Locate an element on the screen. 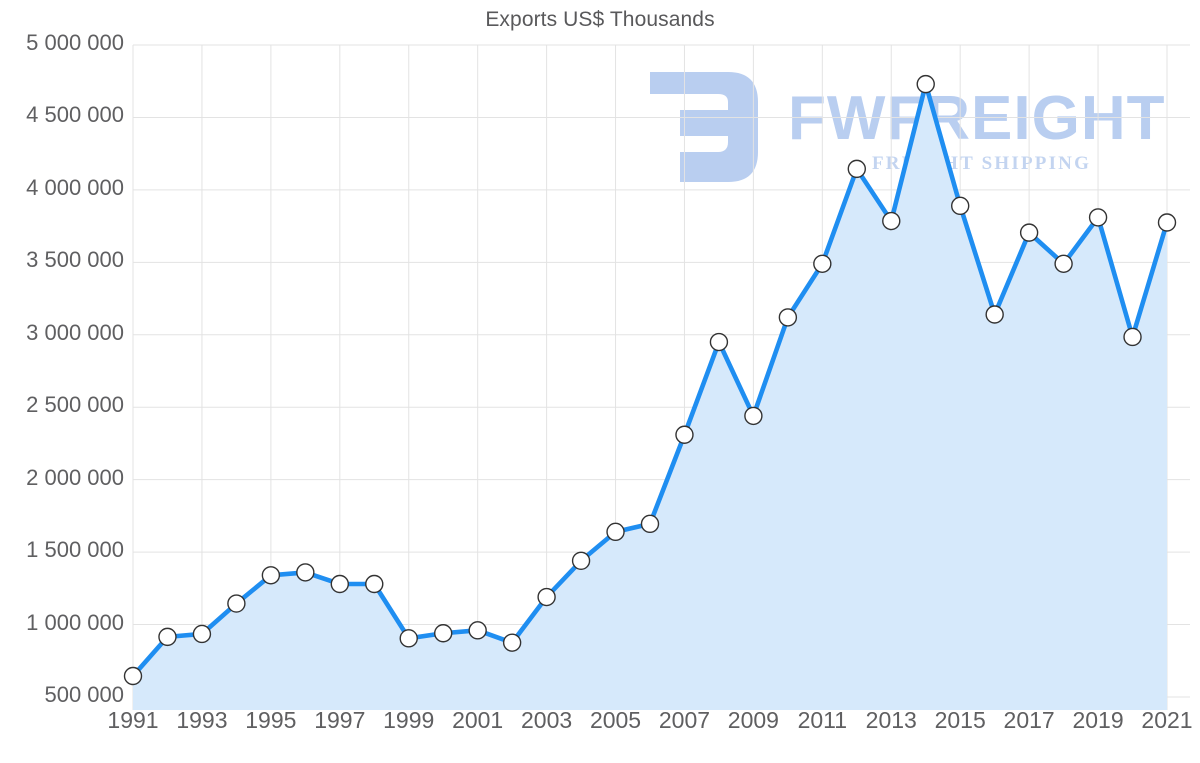 The width and height of the screenshot is (1200, 763). y-axis-tick-label: 1 000 000 is located at coordinates (75, 622).